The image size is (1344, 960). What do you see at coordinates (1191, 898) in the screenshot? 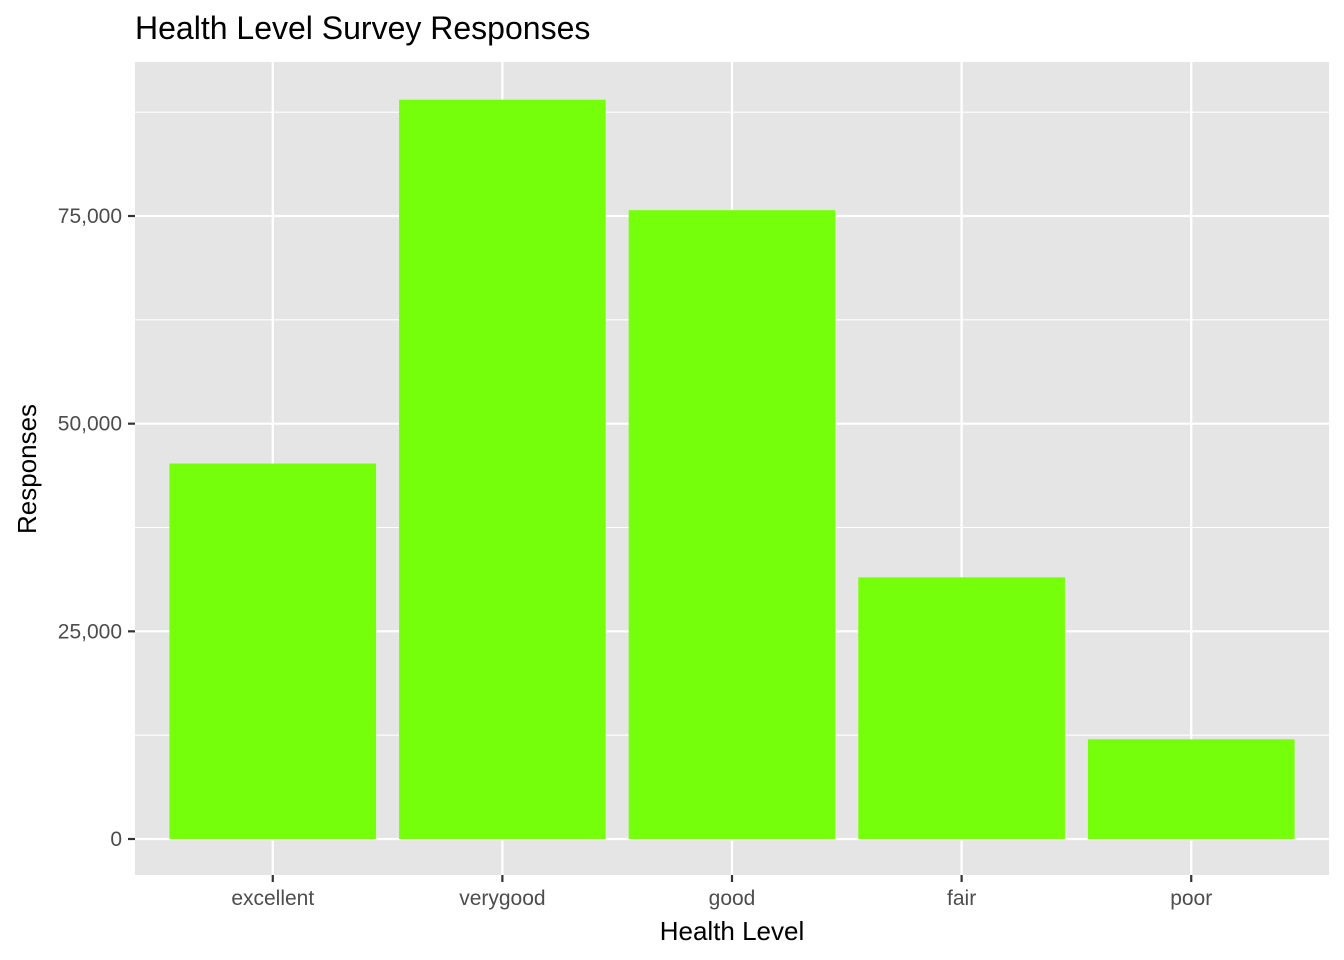
I see `x-tick-label: poor` at bounding box center [1191, 898].